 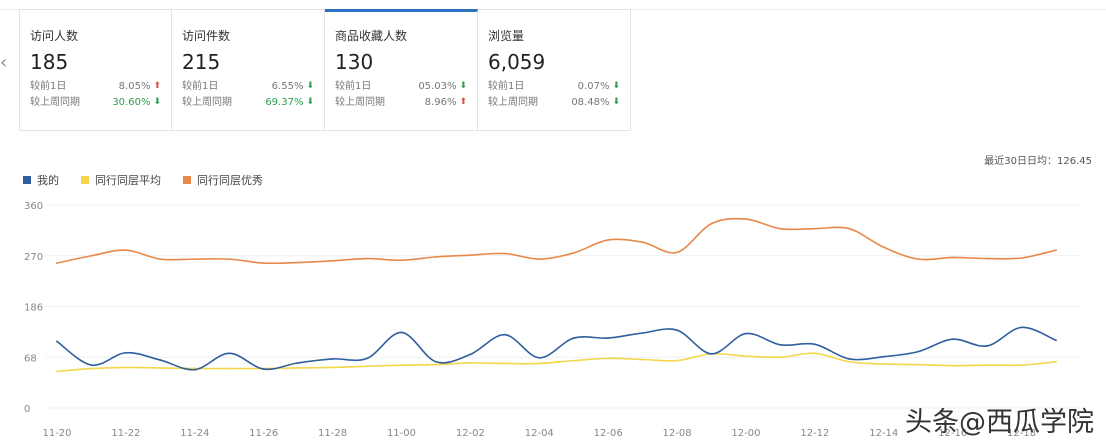 I want to click on legend-item-peer-average: 同行同层平均, so click(x=121, y=180).